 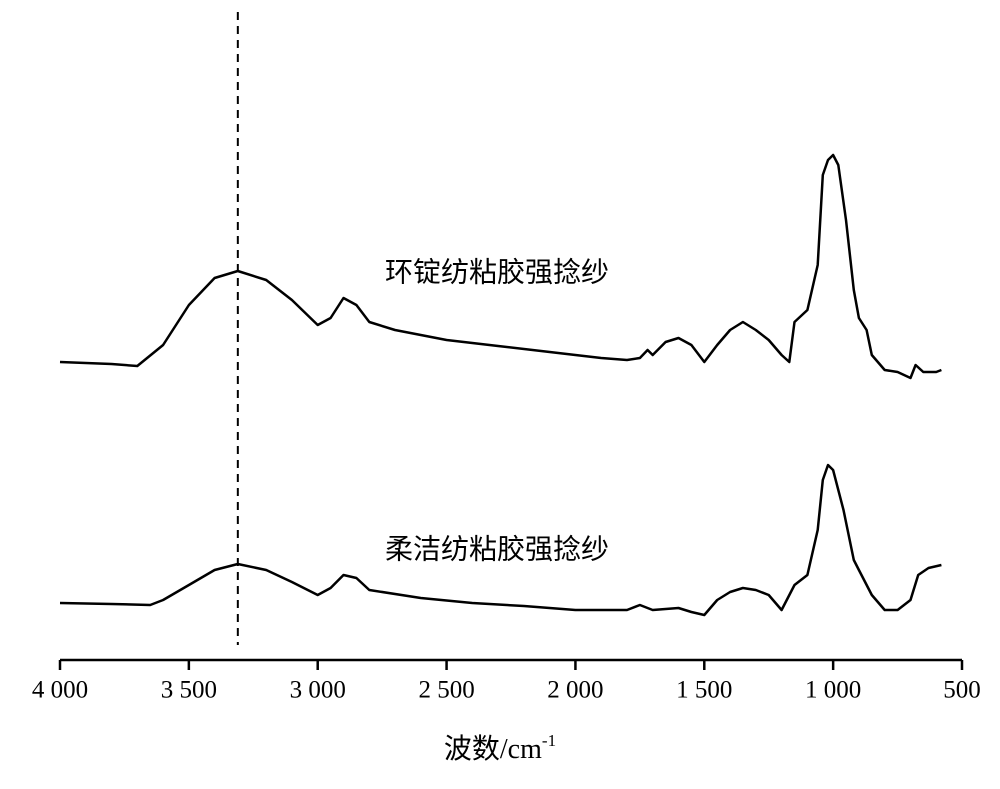 I want to click on x-axis-label: 波数/cm-1, so click(x=500, y=748).